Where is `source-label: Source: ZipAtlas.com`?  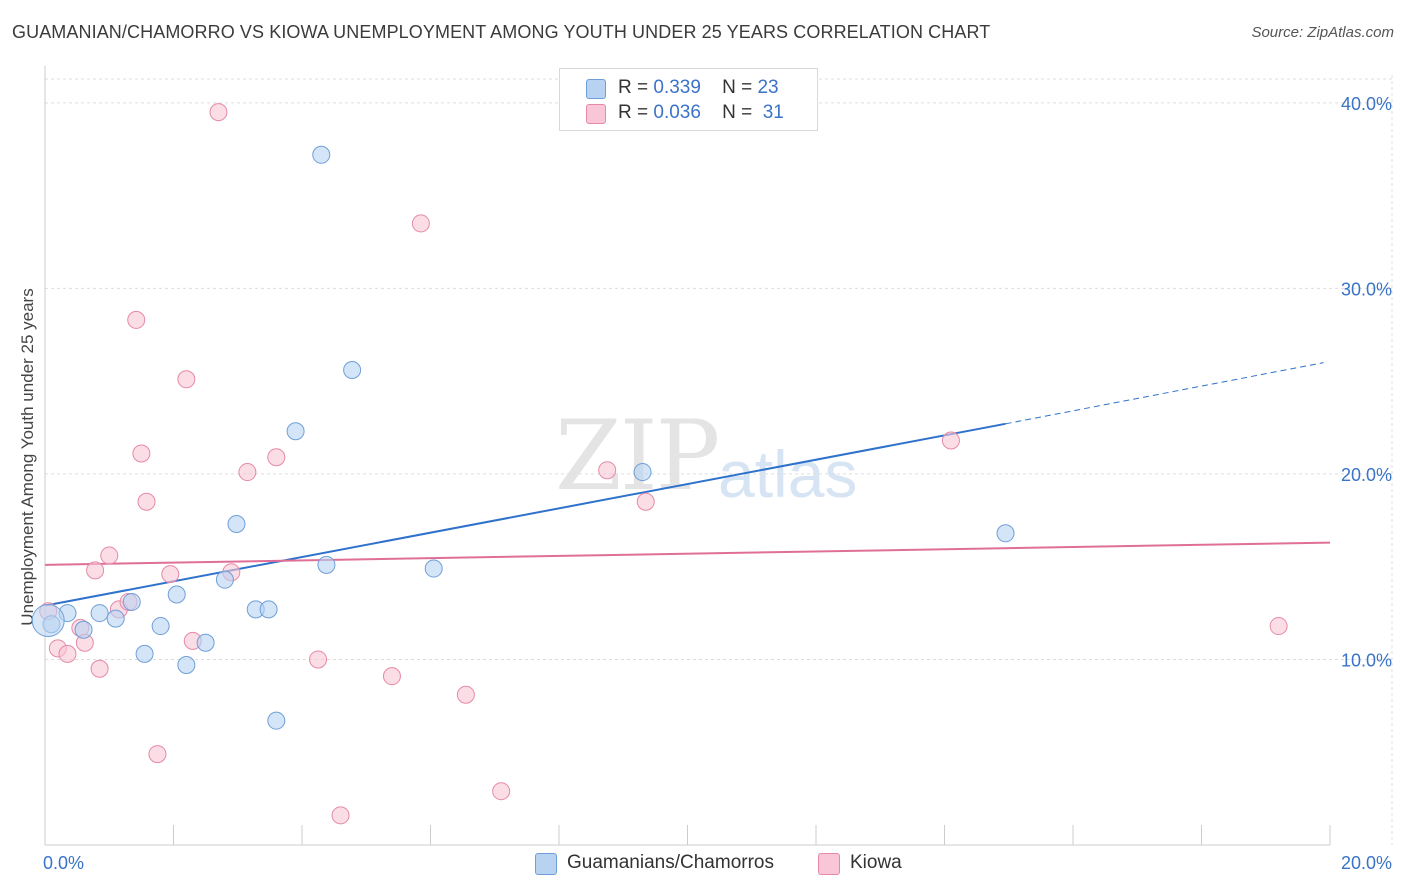
source-label: Source: ZipAtlas.com is located at coordinates (1322, 32).